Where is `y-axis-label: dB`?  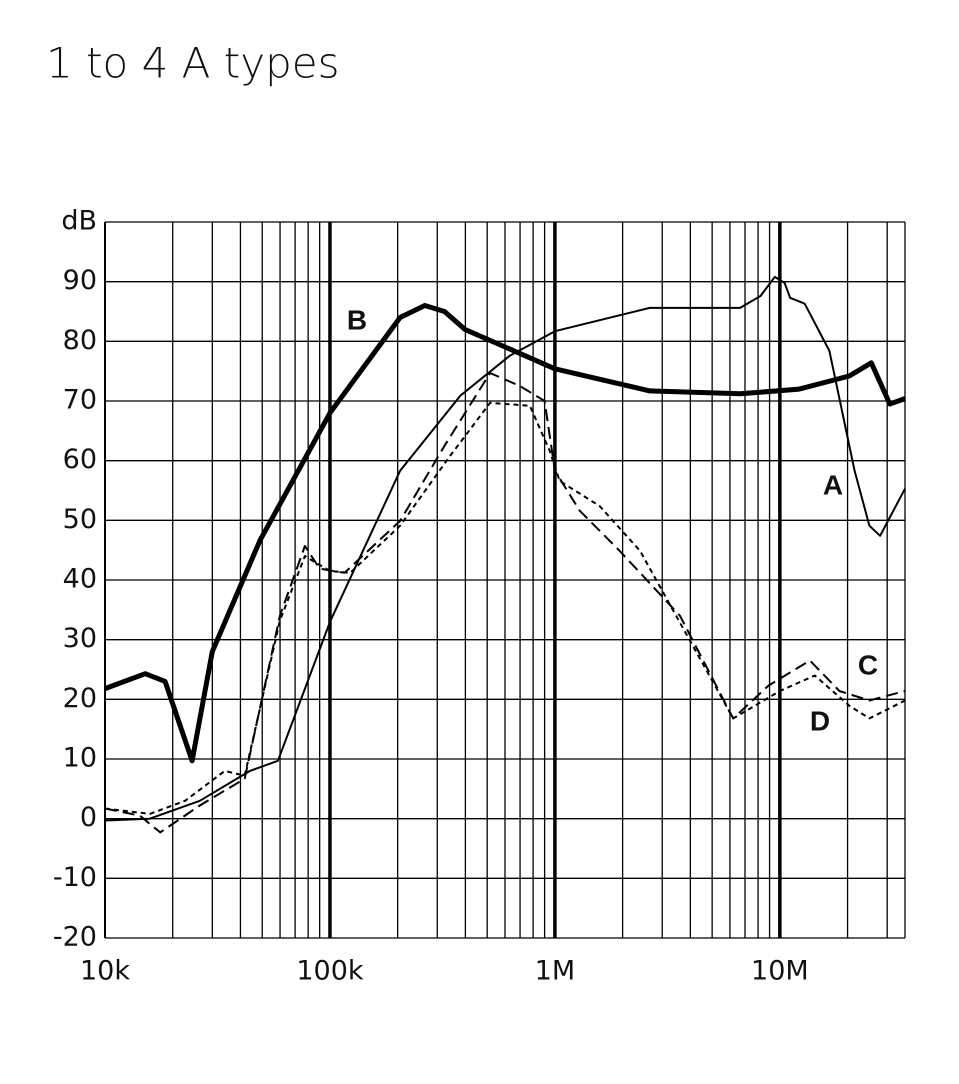 y-axis-label: dB is located at coordinates (79, 221).